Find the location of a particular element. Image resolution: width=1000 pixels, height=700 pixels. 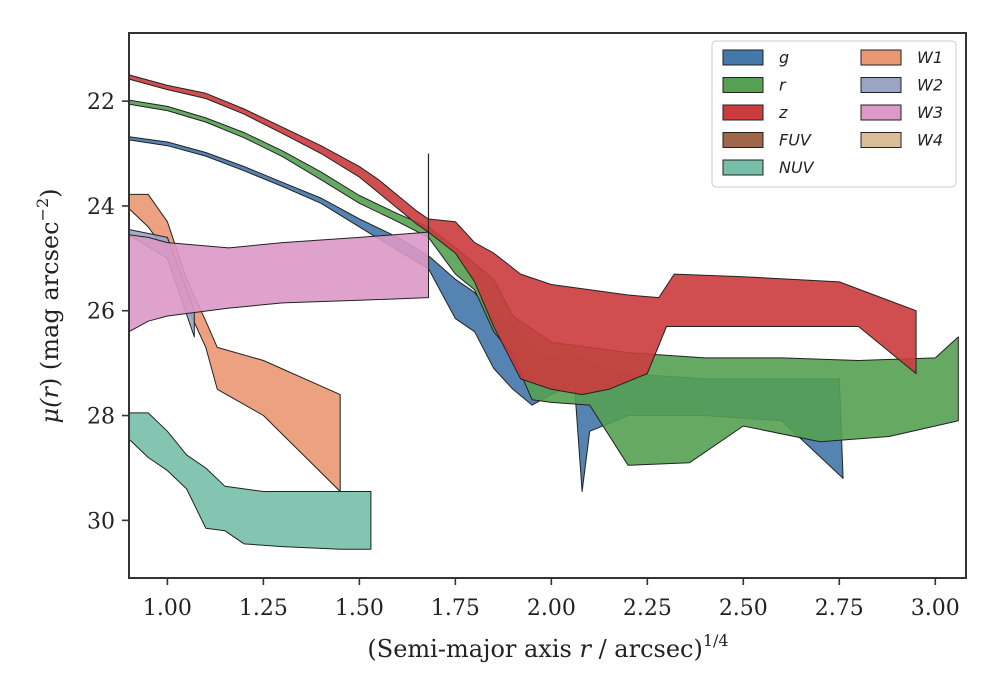

x-axis-ticks: 1.00 1.25 1.50 1.75 2.00 2.25 2.50 2.75 3.00 is located at coordinates (551, 599).